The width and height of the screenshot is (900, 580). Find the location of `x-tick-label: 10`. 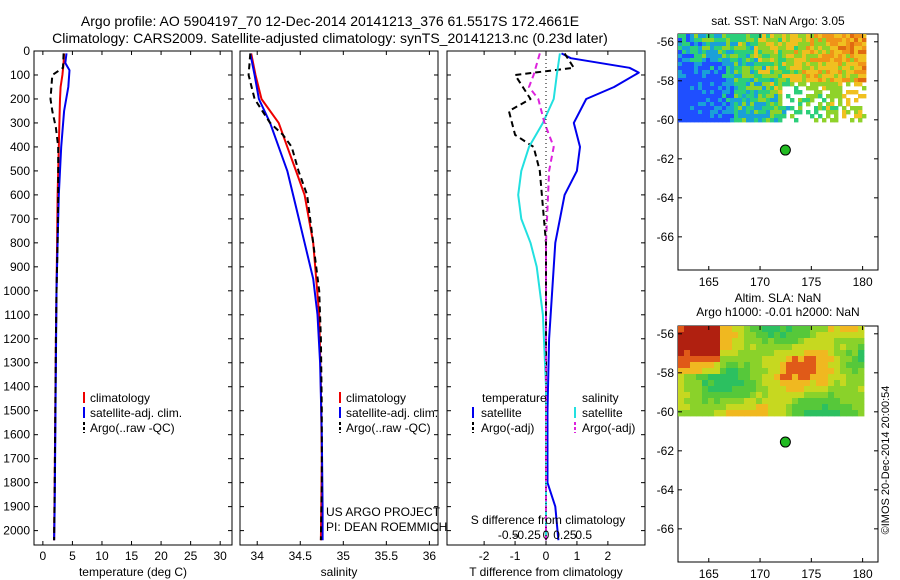

x-tick-label: 10 is located at coordinates (102, 556).